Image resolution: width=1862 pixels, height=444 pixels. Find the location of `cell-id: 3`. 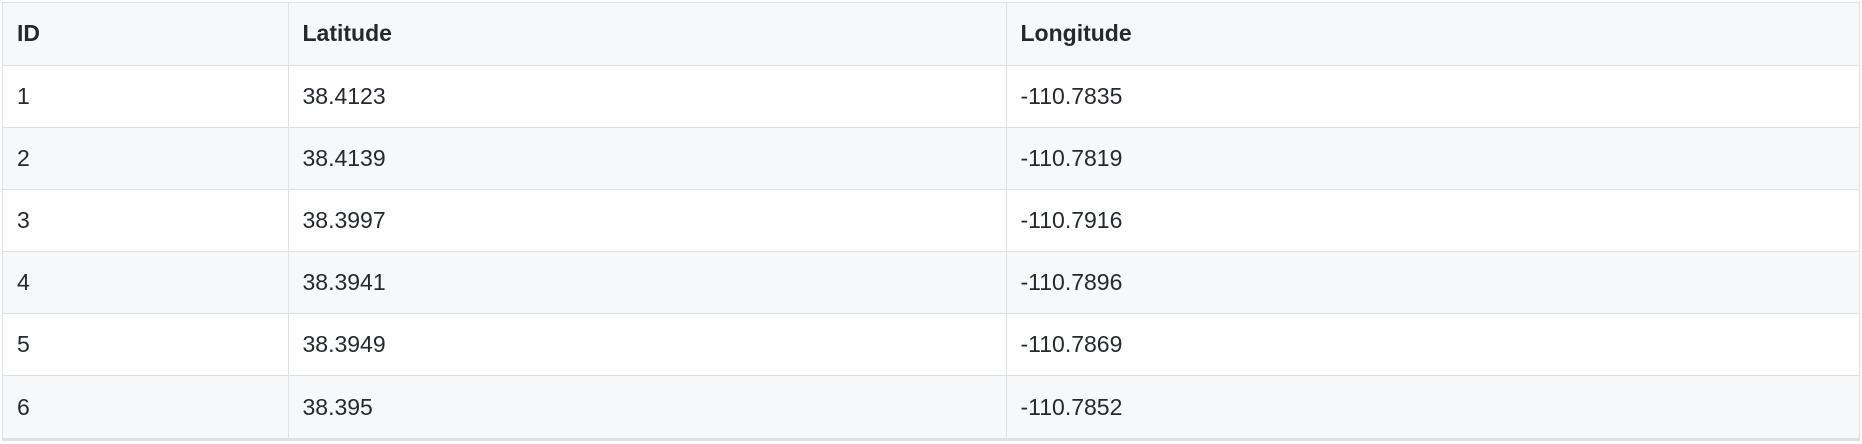

cell-id: 3 is located at coordinates (145, 220).